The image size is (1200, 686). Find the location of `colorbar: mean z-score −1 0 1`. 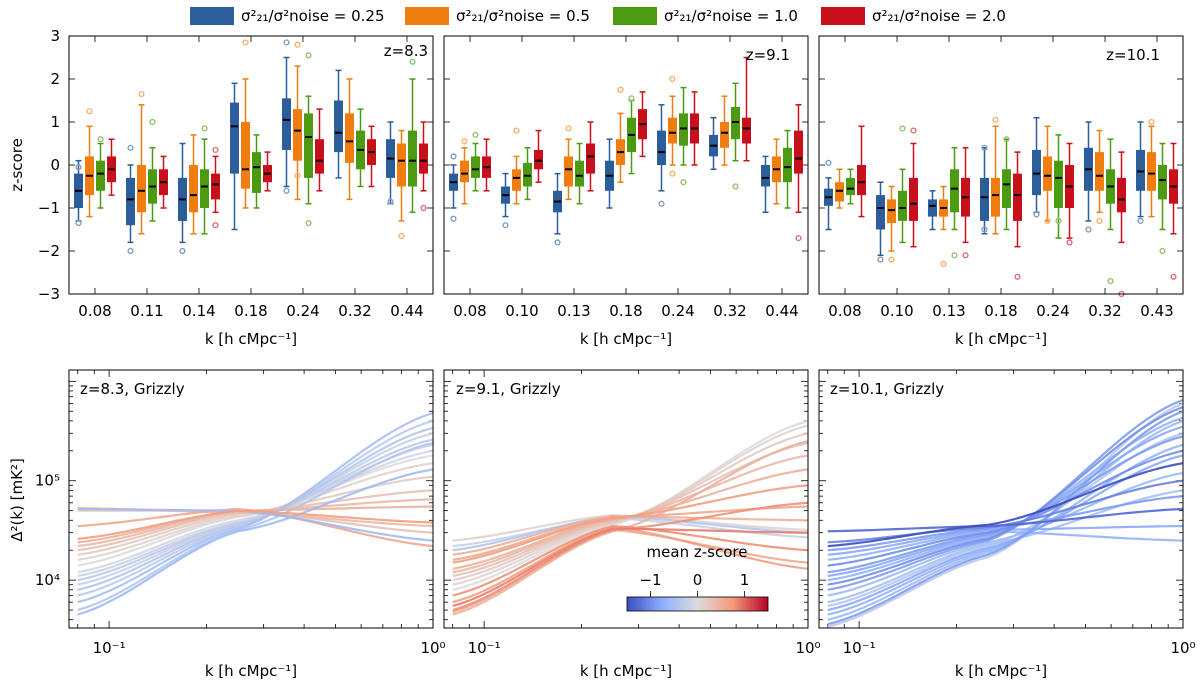

colorbar: mean z-score −1 0 1 is located at coordinates (697, 577).